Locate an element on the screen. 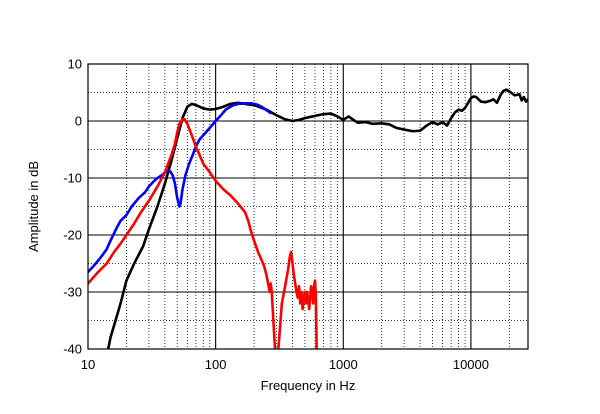  y-tick-label: -10 is located at coordinates (72, 178).